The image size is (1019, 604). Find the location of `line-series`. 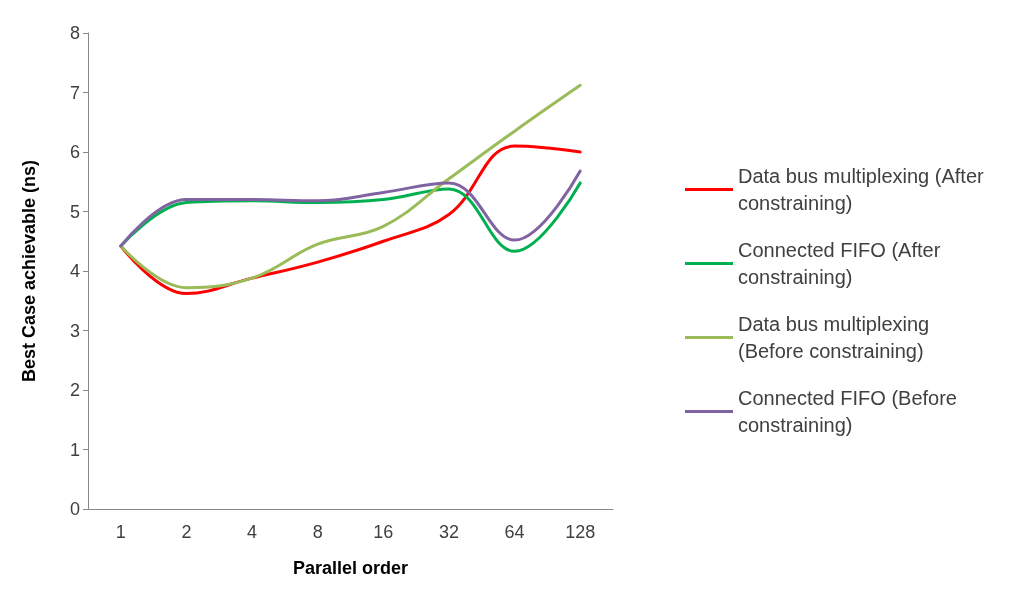

line-series is located at coordinates (350, 208).